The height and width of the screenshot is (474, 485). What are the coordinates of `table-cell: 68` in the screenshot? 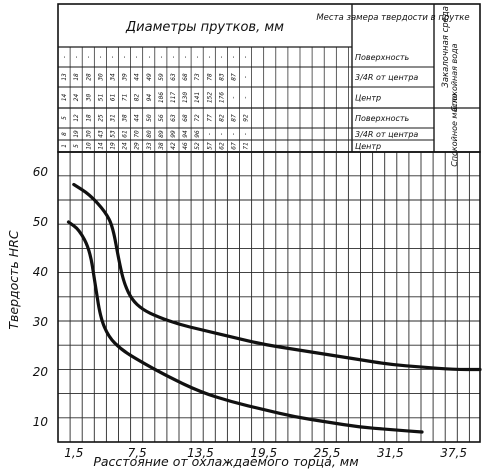 It's located at (185, 77).